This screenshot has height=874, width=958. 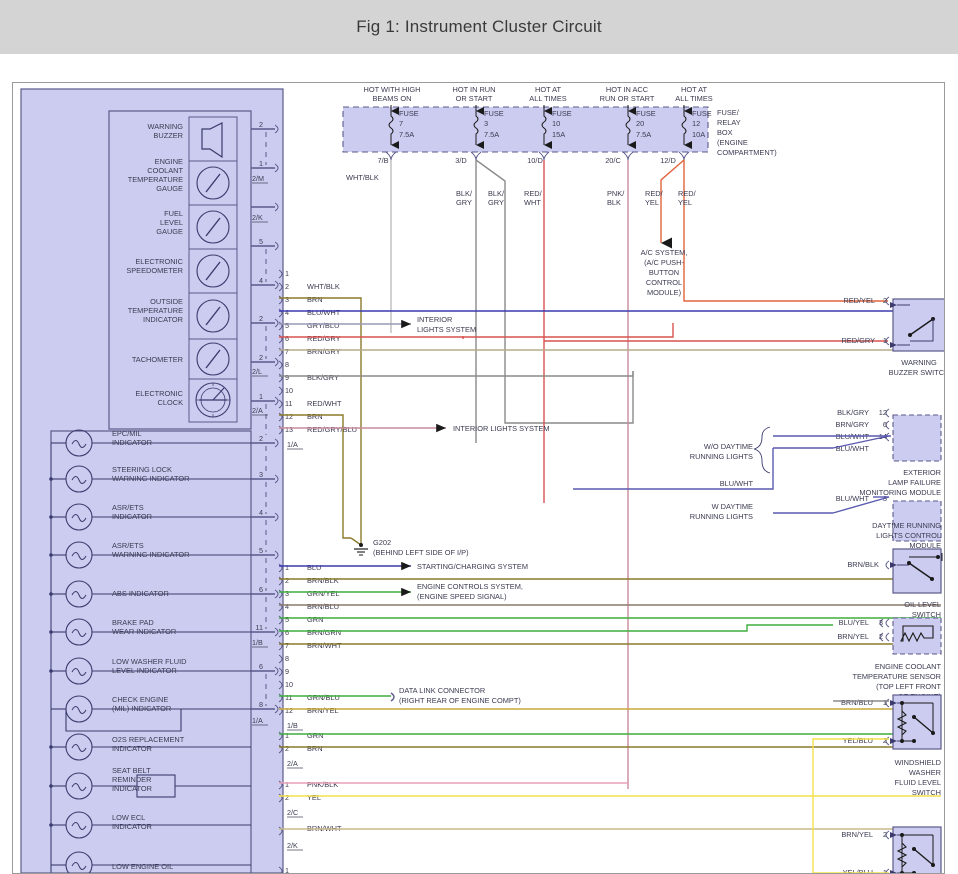 I want to click on ground-id: G202, so click(x=382, y=542).